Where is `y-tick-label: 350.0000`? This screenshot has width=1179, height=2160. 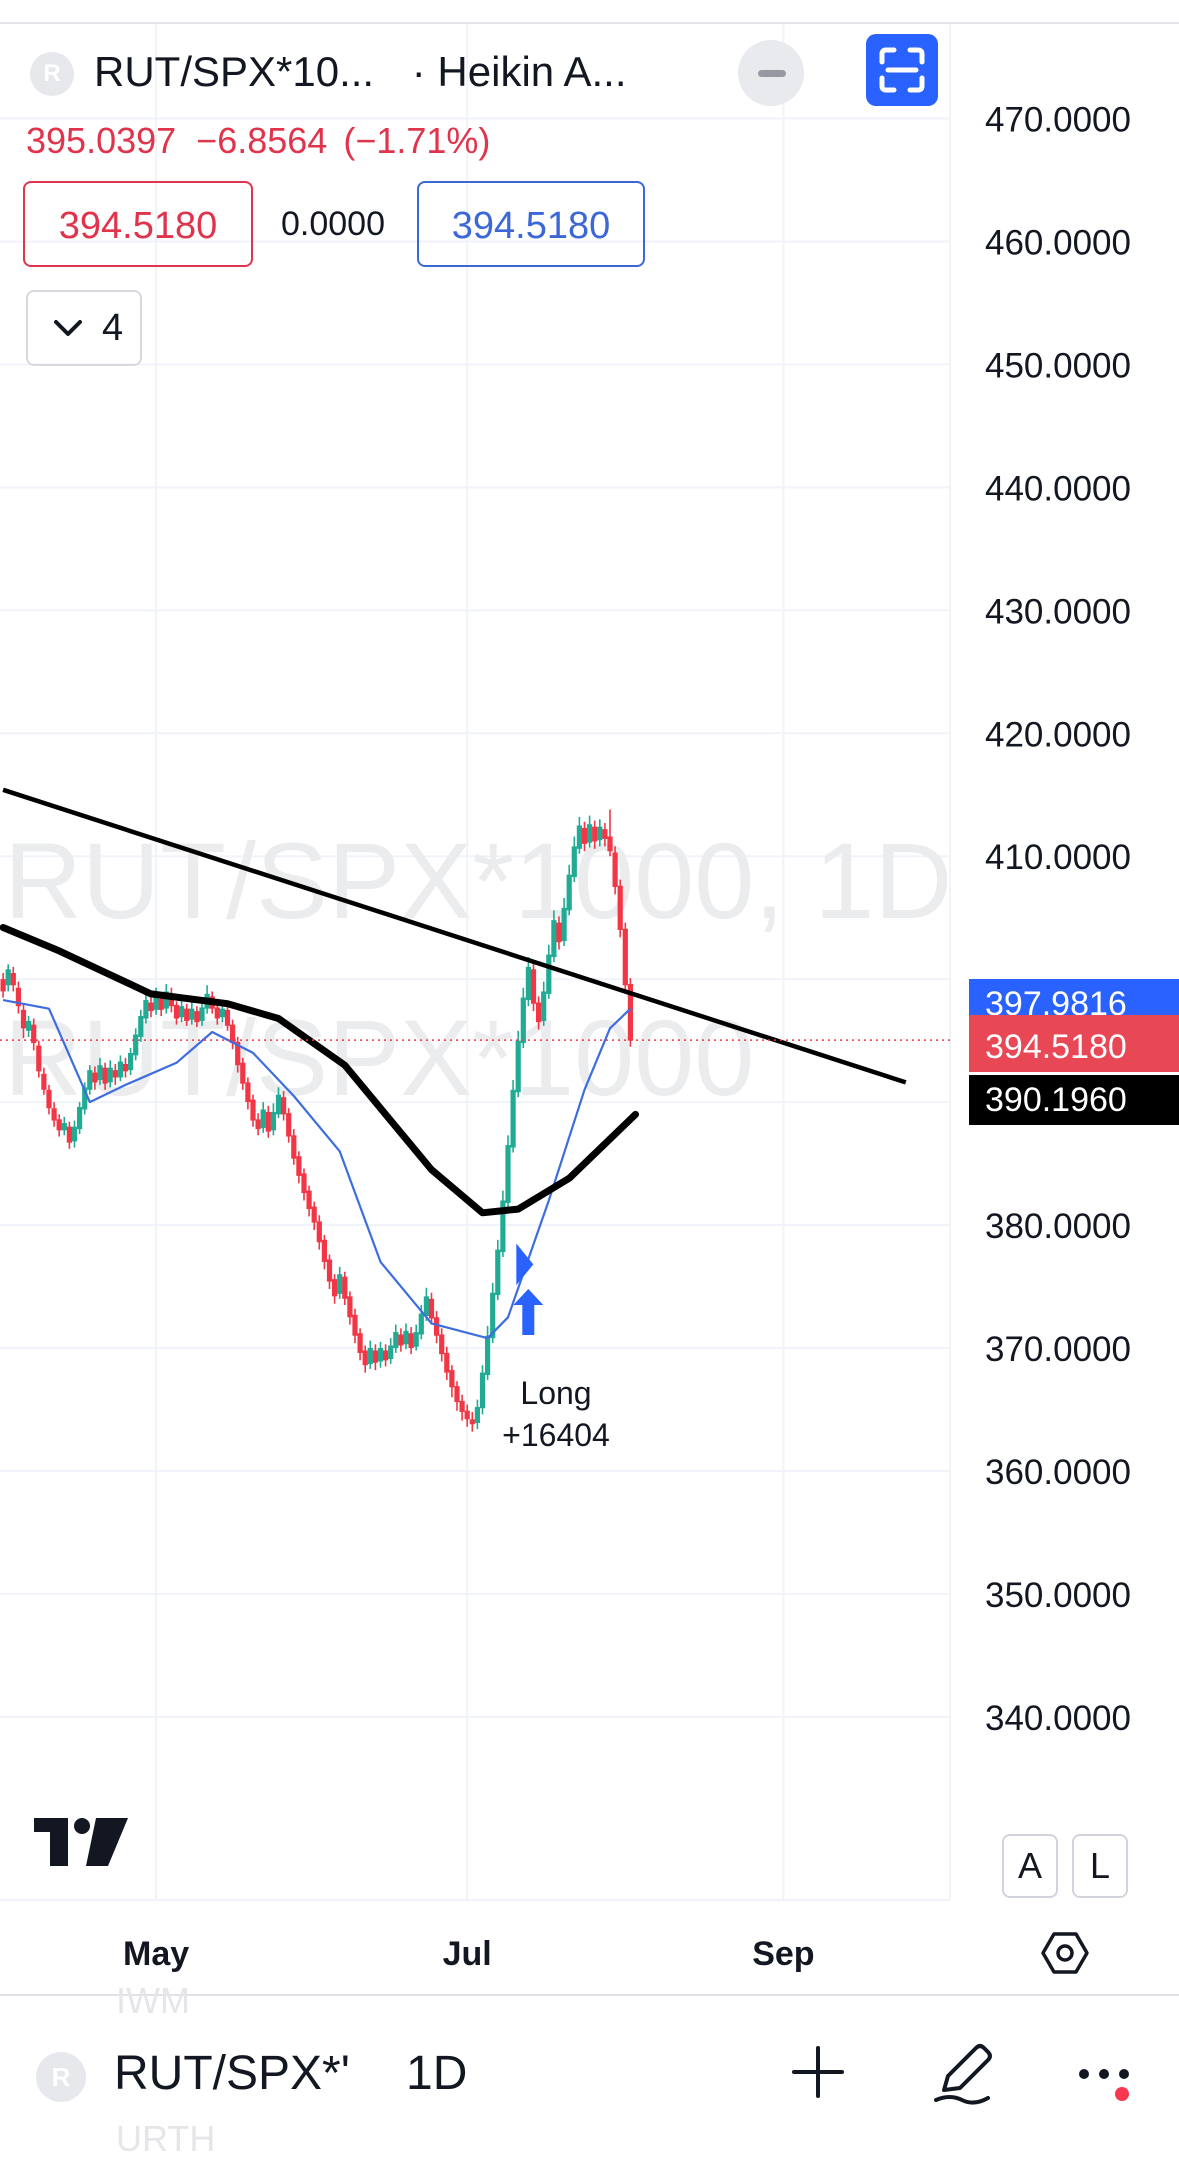 y-tick-label: 350.0000 is located at coordinates (1058, 1595).